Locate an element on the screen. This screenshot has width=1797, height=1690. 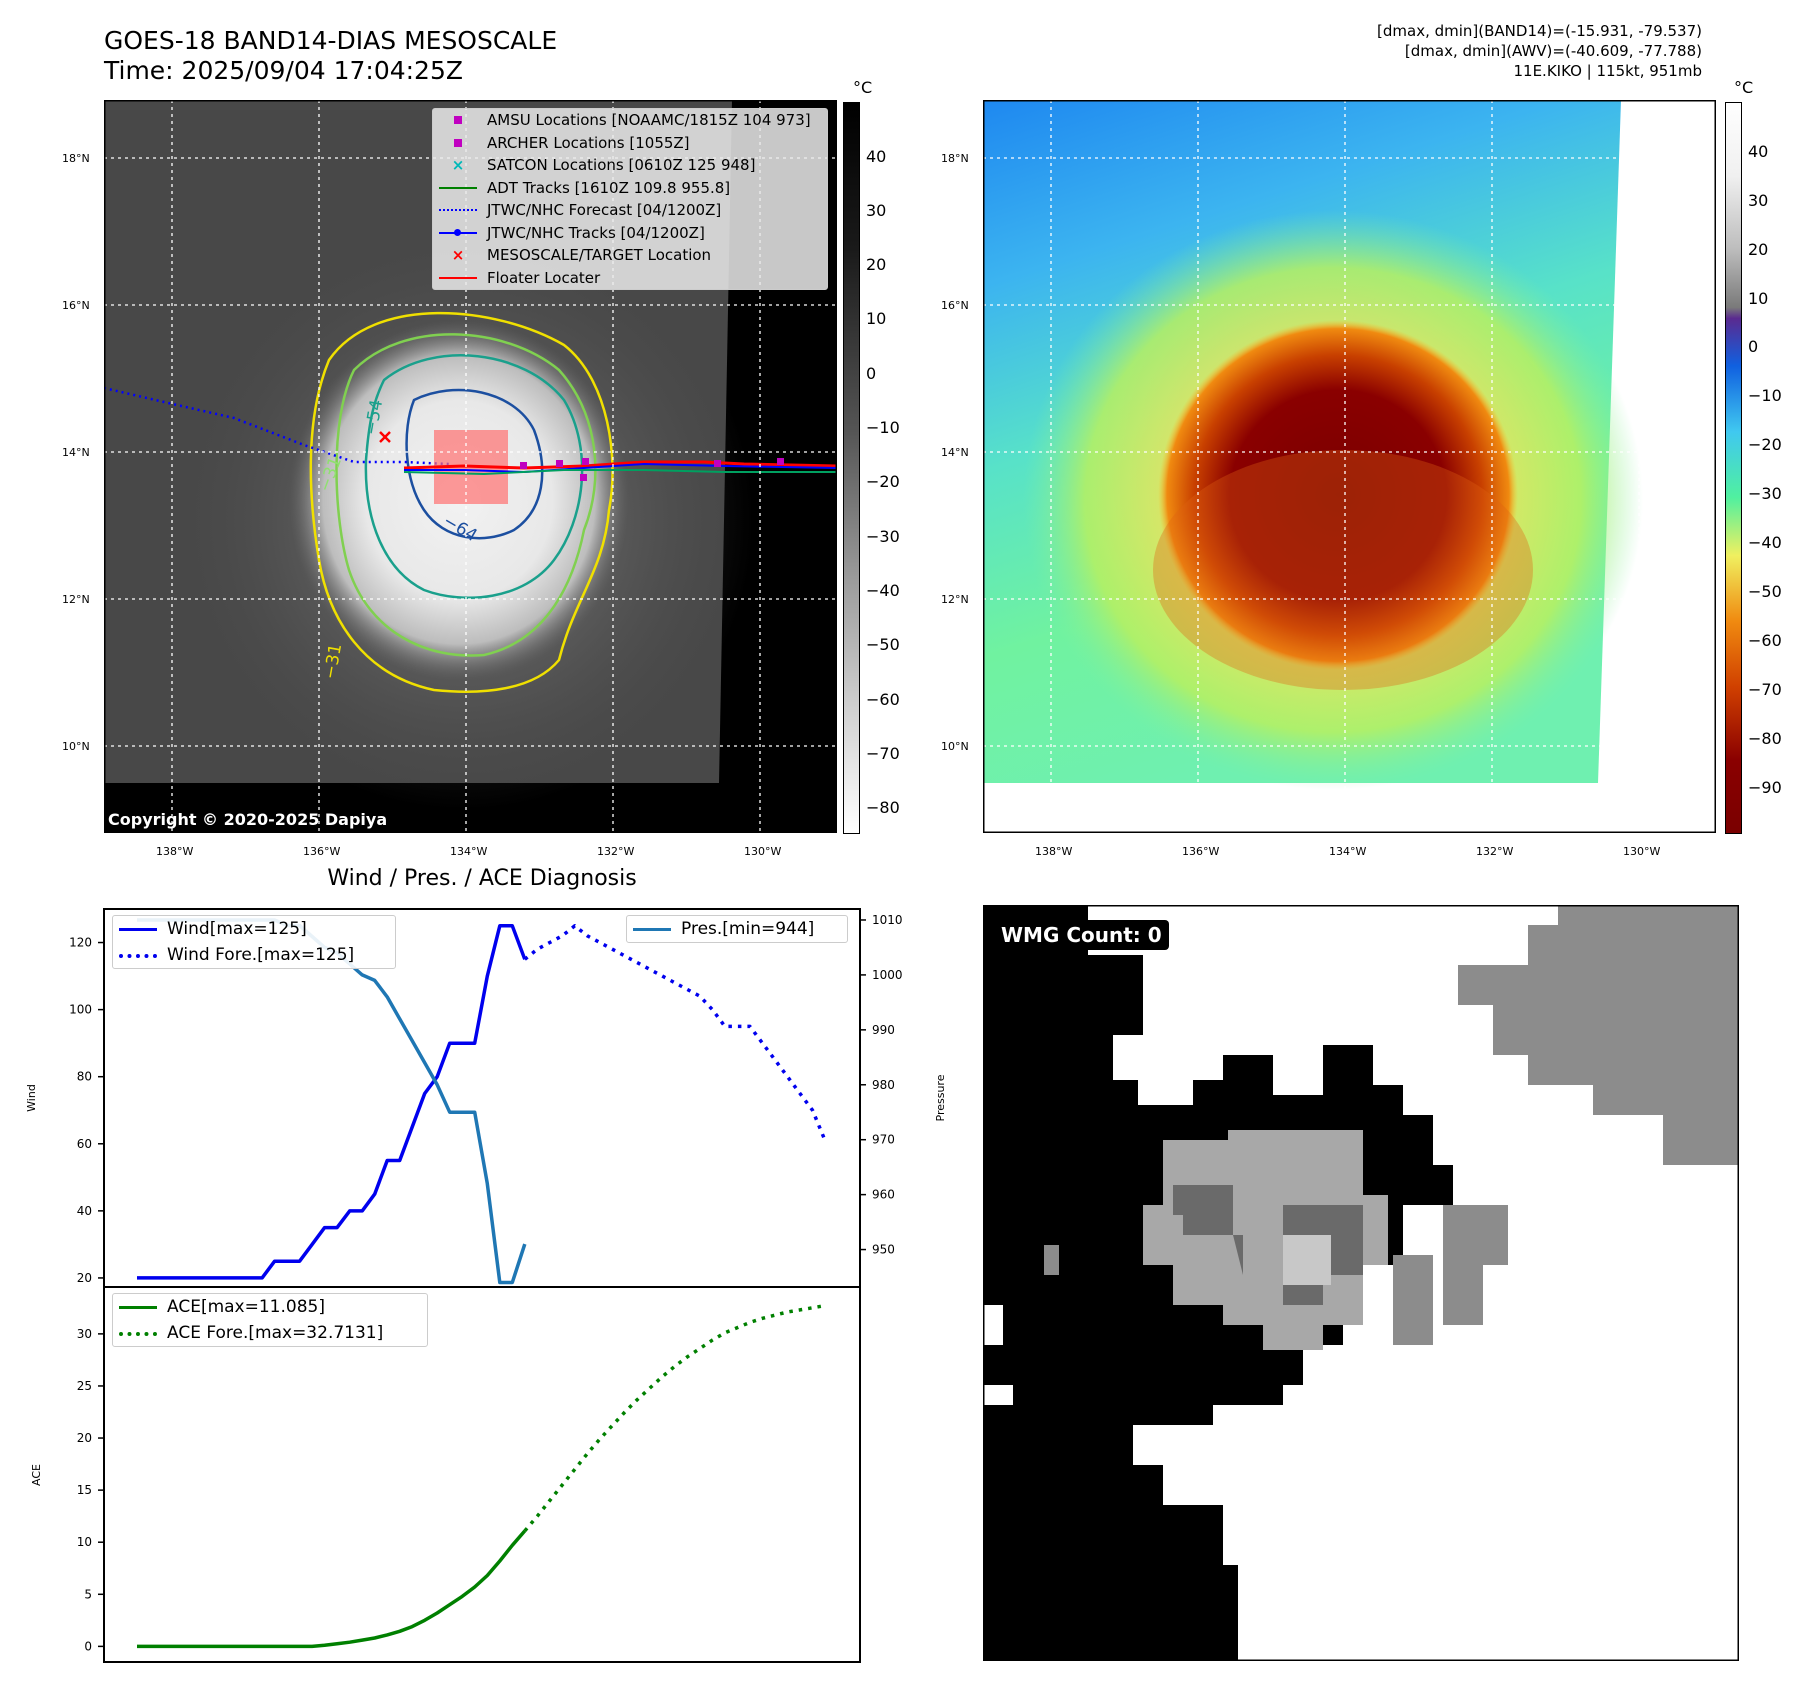
target-marker is located at coordinates (385, 437).